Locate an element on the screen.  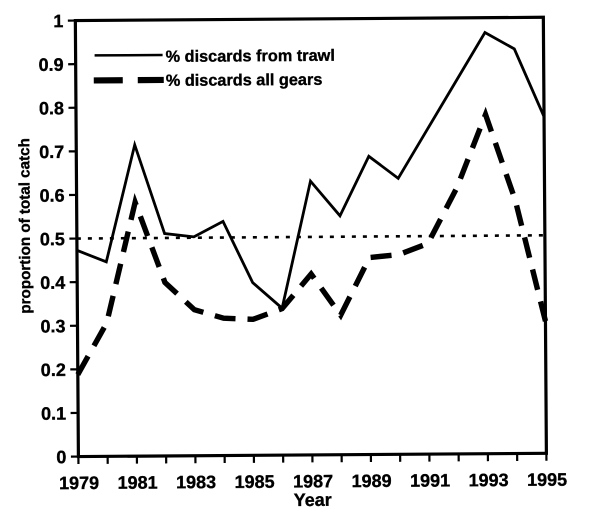
svg-text: 0.8 is located at coordinates (51, 108).